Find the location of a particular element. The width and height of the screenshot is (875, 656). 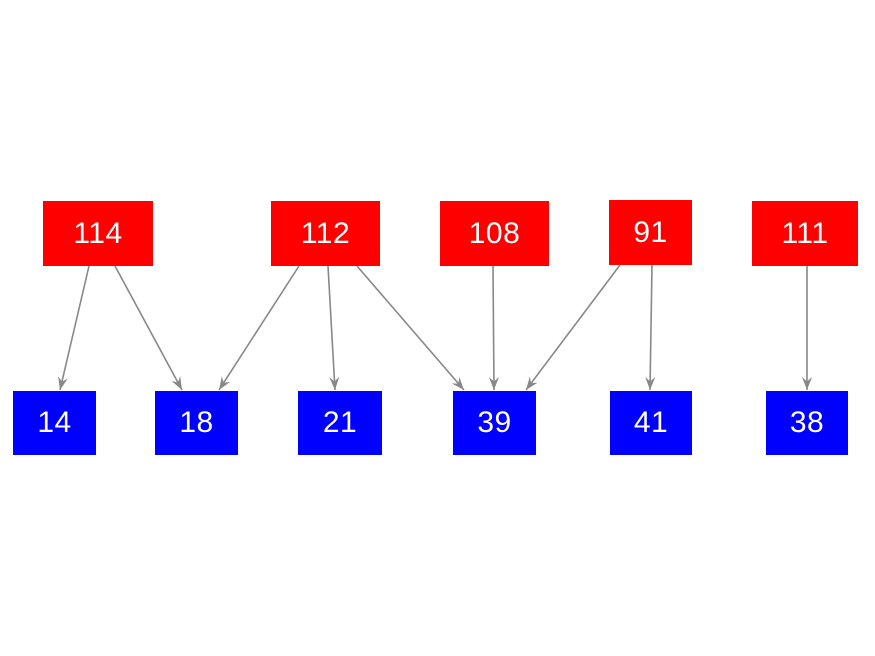

node-112-label: 112 is located at coordinates (325, 233).